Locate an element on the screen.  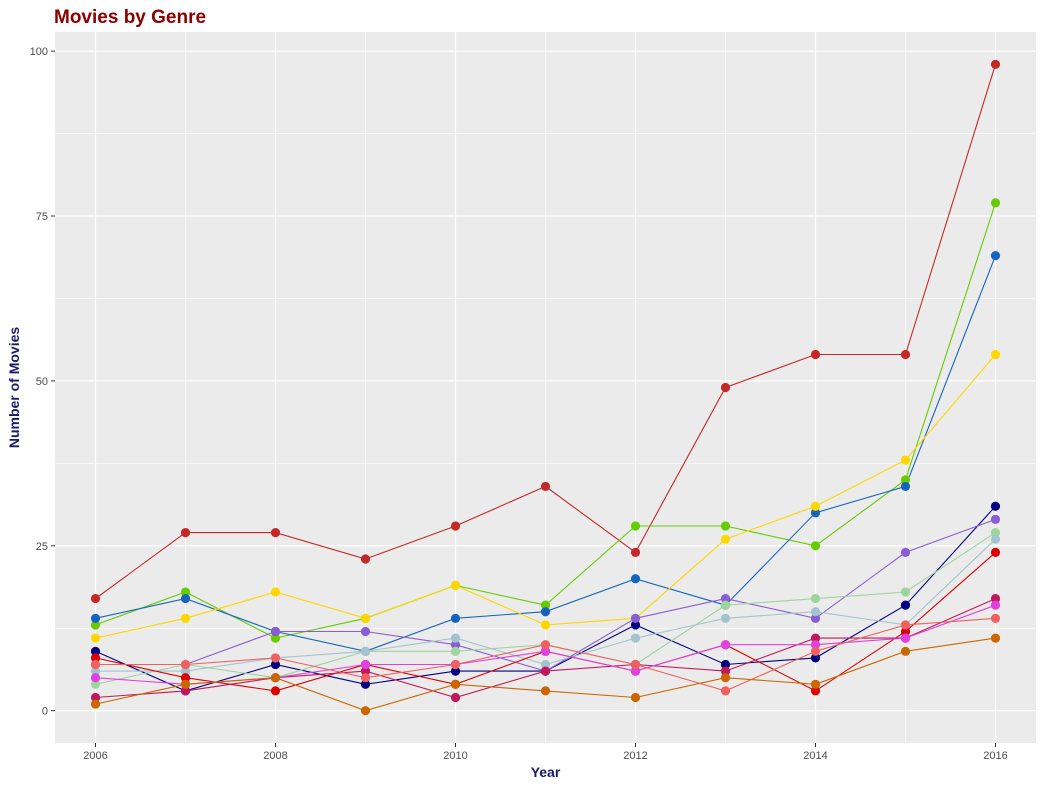
x-tick-label: 2014 is located at coordinates (815, 756).